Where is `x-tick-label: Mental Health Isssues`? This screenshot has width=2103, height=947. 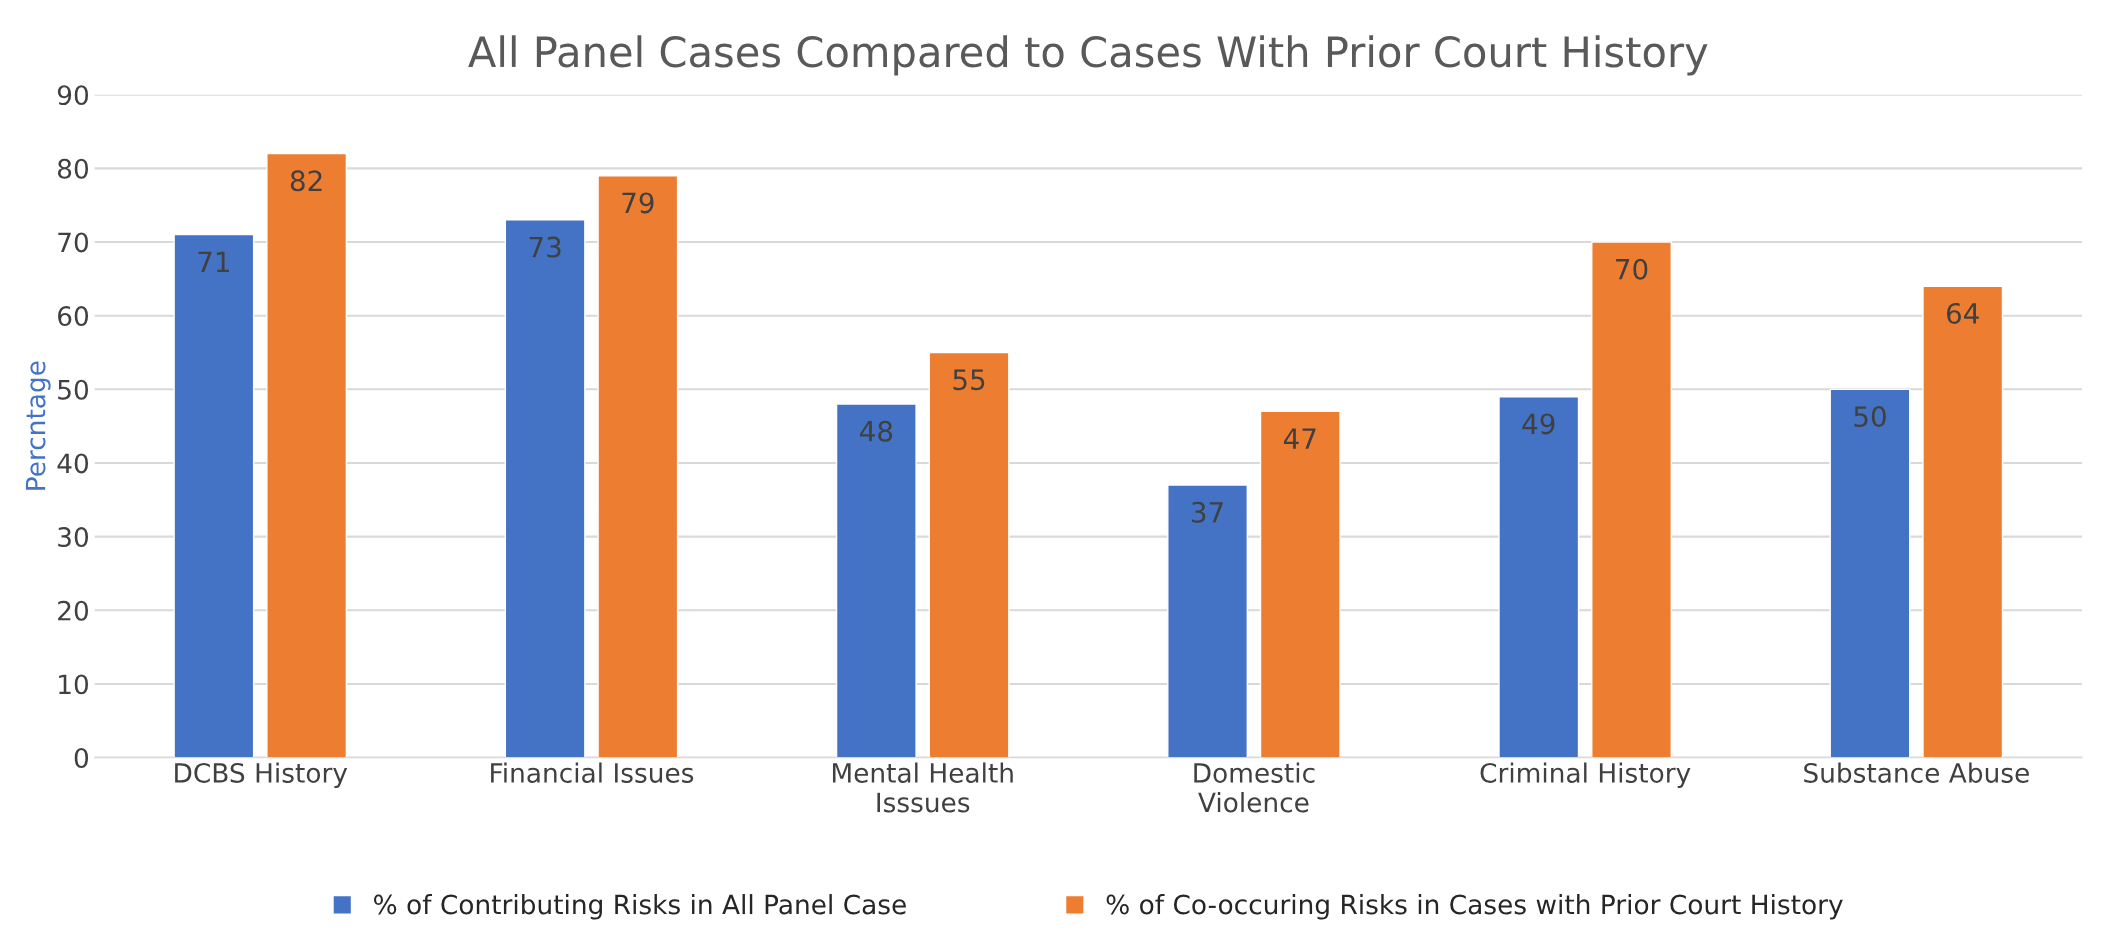
x-tick-label: Mental Health Isssues is located at coordinates (922, 787).